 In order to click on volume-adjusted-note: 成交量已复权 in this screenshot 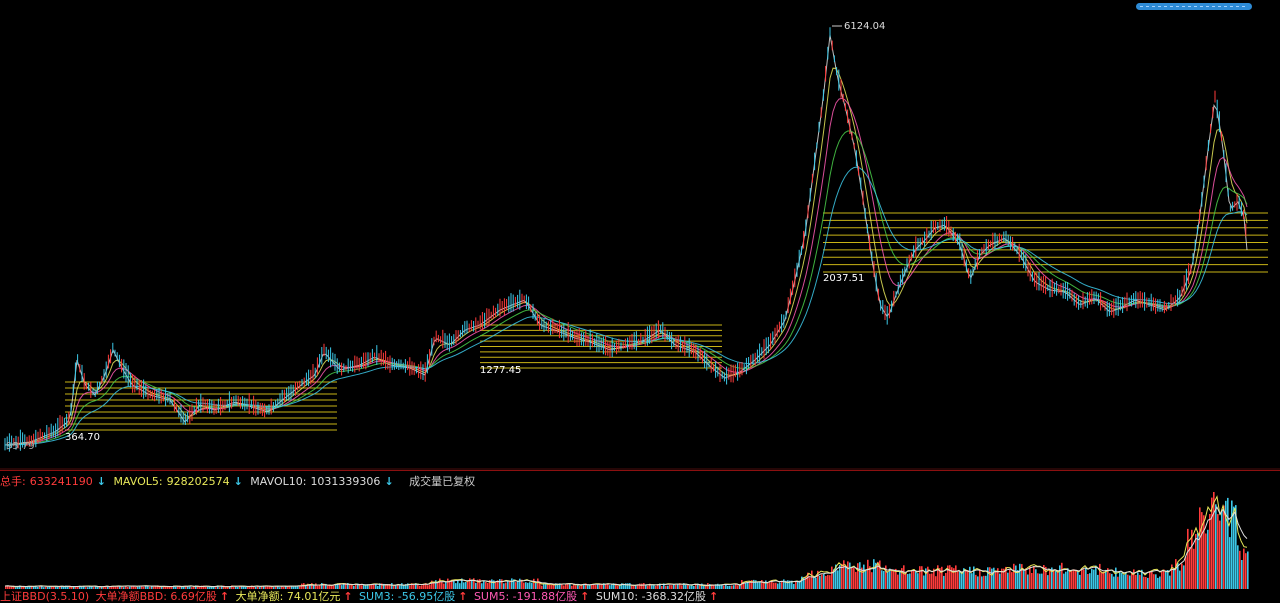, I will do `click(442, 481)`.